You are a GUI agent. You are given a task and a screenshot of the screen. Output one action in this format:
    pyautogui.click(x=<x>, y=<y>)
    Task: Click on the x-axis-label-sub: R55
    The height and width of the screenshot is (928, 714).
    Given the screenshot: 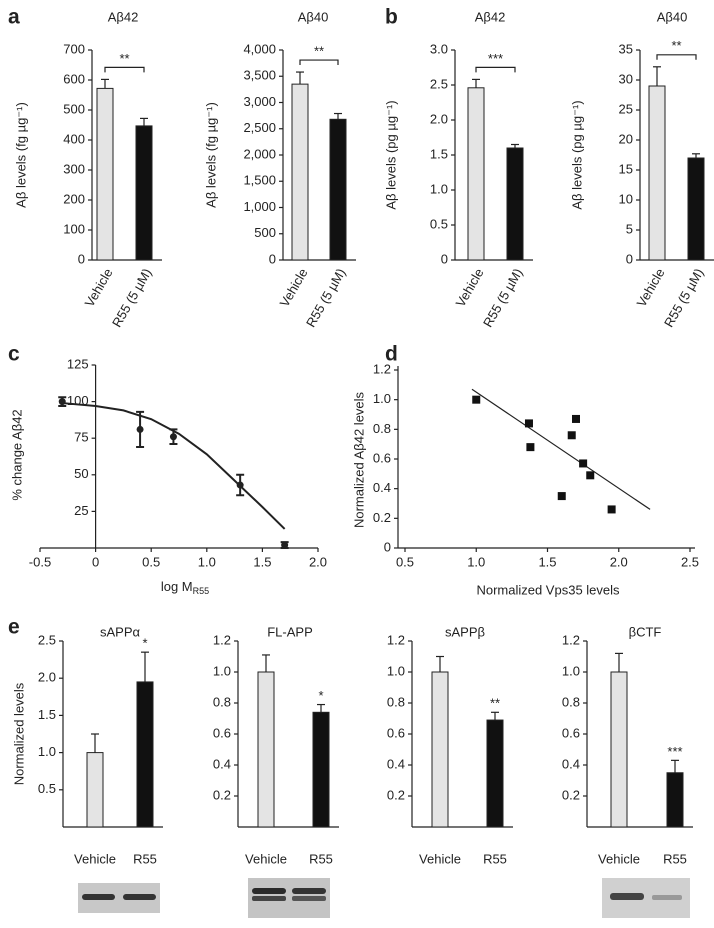 What is the action you would take?
    pyautogui.click(x=201, y=591)
    